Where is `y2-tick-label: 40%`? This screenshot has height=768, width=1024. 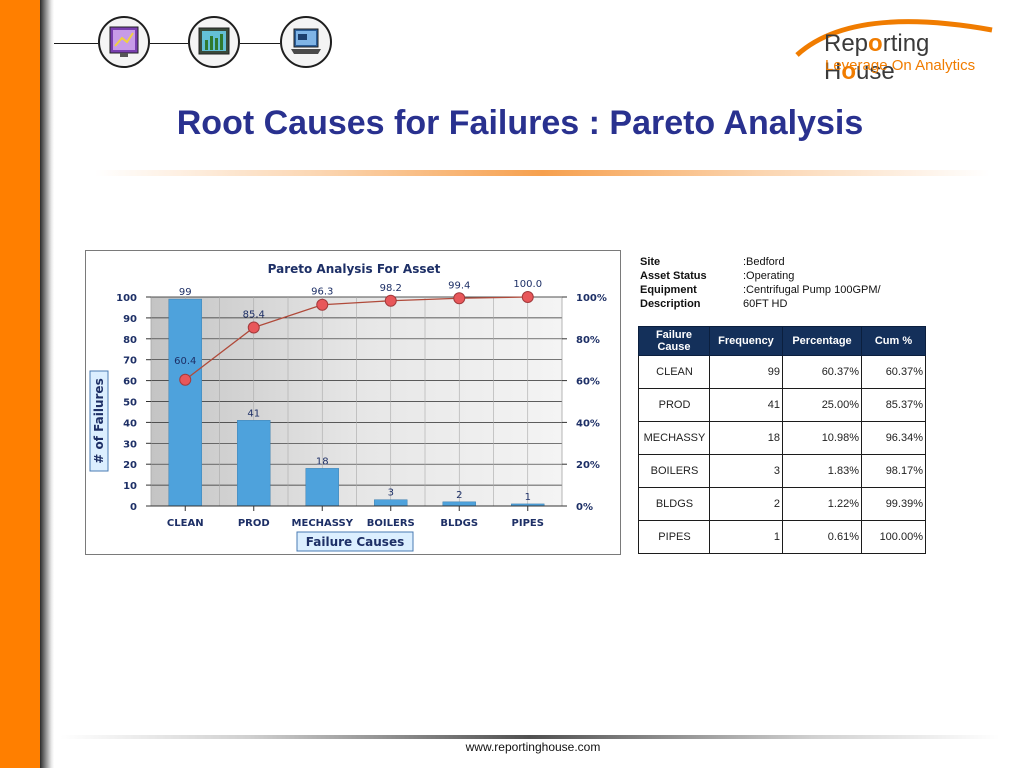
y2-tick-label: 40% is located at coordinates (588, 423).